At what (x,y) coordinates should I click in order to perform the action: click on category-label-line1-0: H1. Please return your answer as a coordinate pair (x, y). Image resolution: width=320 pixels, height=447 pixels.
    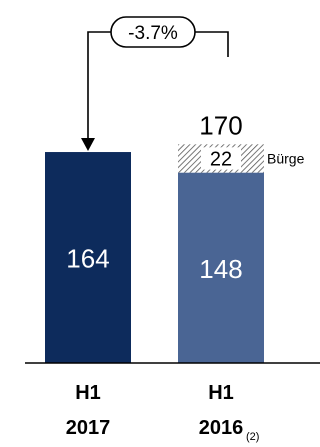
    Looking at the image, I should click on (88, 393).